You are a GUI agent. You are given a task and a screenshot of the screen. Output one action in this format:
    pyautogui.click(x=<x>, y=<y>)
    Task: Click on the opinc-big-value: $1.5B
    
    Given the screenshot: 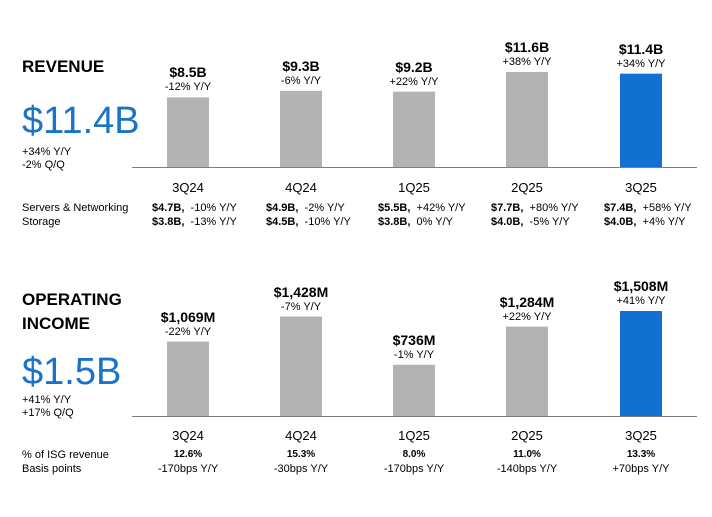 What is the action you would take?
    pyautogui.click(x=72, y=372)
    